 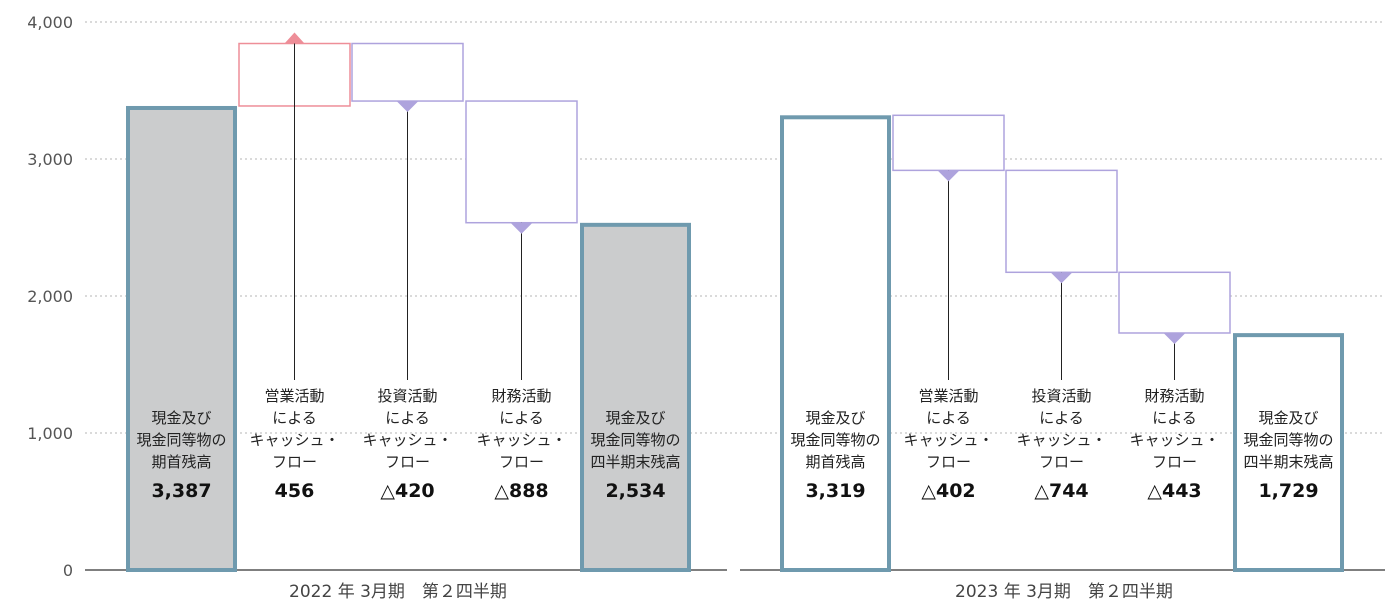 What do you see at coordinates (295, 491) in the screenshot?
I see `data-label: 456` at bounding box center [295, 491].